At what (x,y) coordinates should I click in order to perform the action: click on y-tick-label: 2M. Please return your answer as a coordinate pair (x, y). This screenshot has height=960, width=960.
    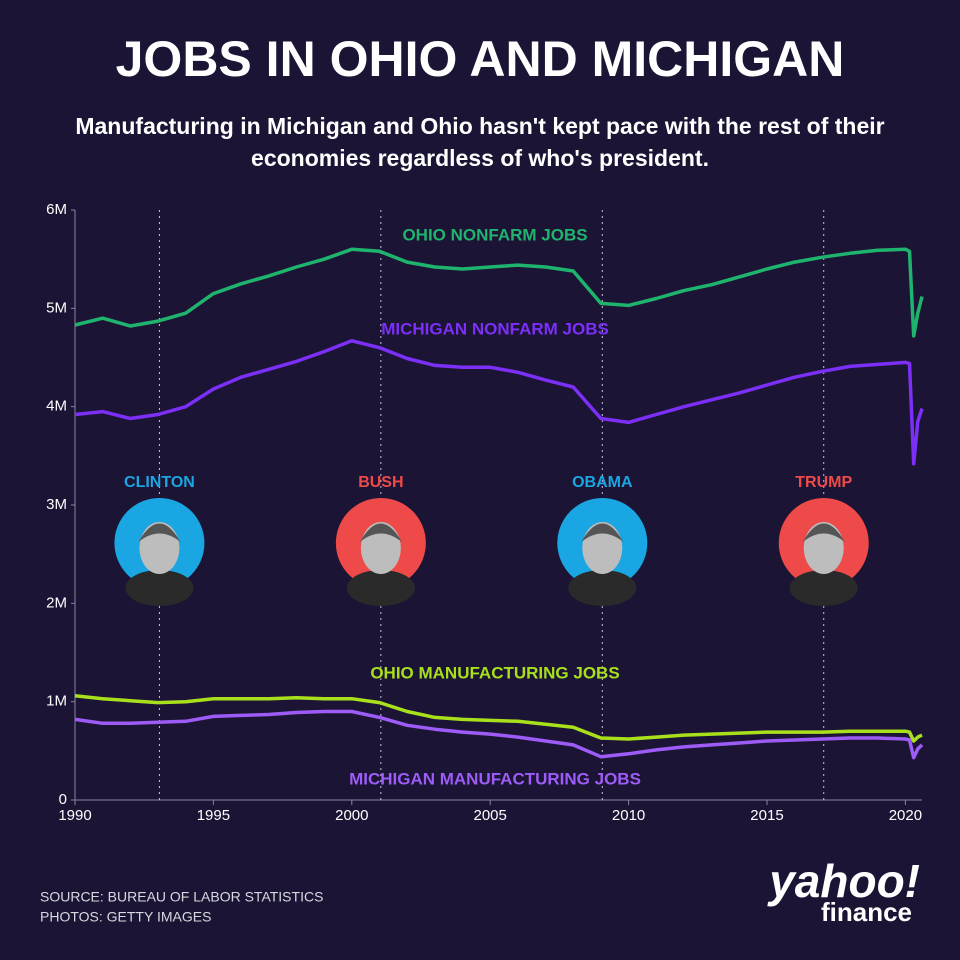
    Looking at the image, I should click on (56, 602).